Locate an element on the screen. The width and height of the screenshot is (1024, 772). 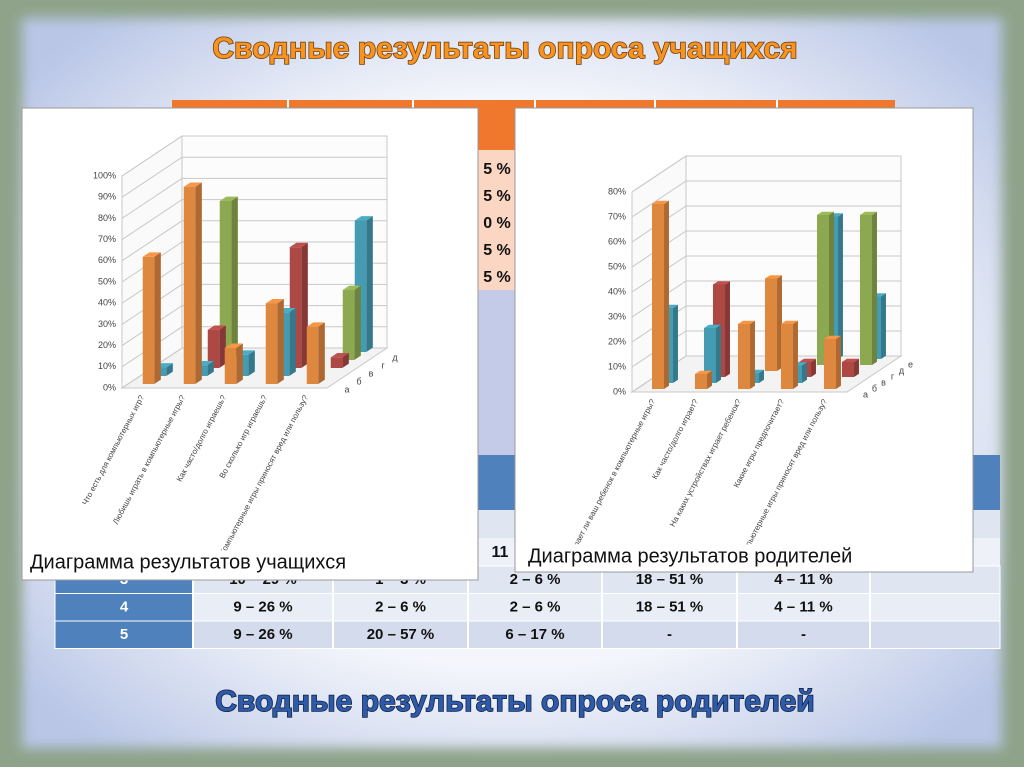
table-fragment: 0 % is located at coordinates (497, 223).